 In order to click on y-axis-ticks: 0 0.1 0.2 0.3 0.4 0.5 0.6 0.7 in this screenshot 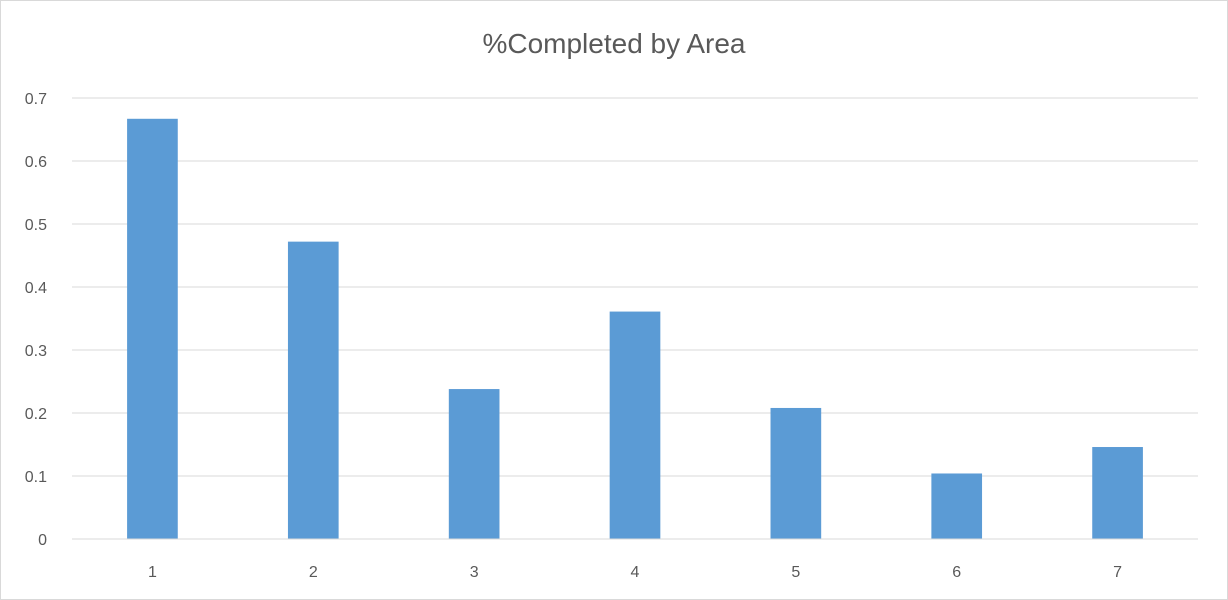, I will do `click(36, 320)`.